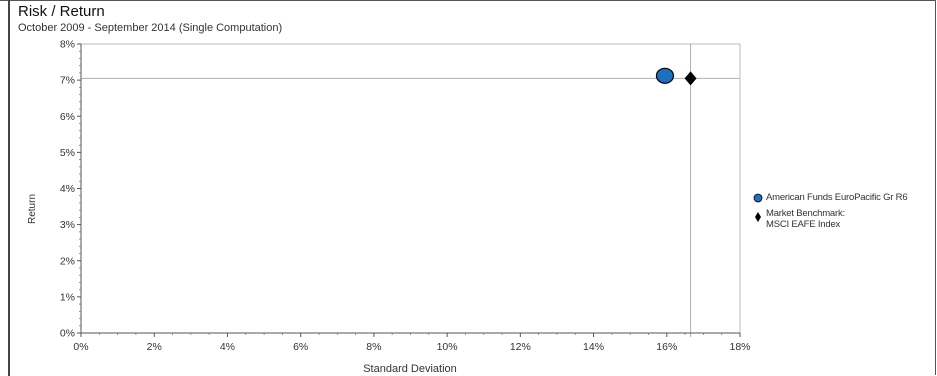 The height and width of the screenshot is (376, 937). What do you see at coordinates (373, 347) in the screenshot?
I see `x-tick-label: 8%` at bounding box center [373, 347].